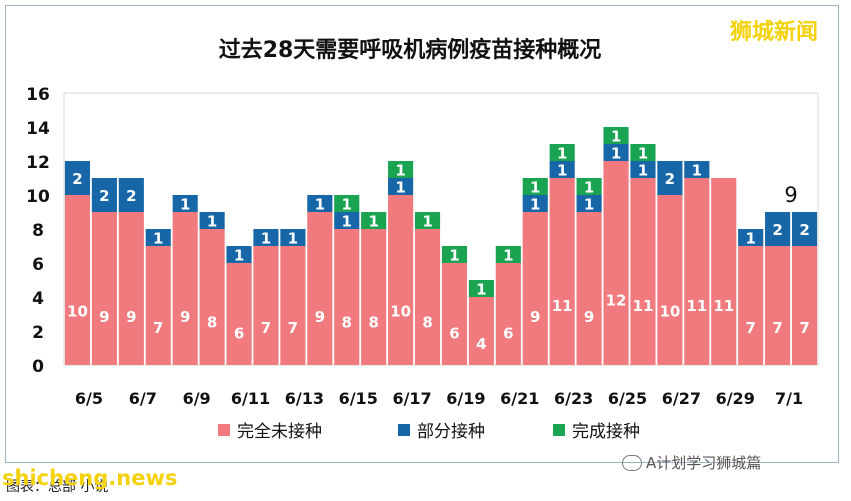 This screenshot has height=501, width=851. Describe the element at coordinates (723, 306) in the screenshot. I see `bar-value-label: 11` at that location.